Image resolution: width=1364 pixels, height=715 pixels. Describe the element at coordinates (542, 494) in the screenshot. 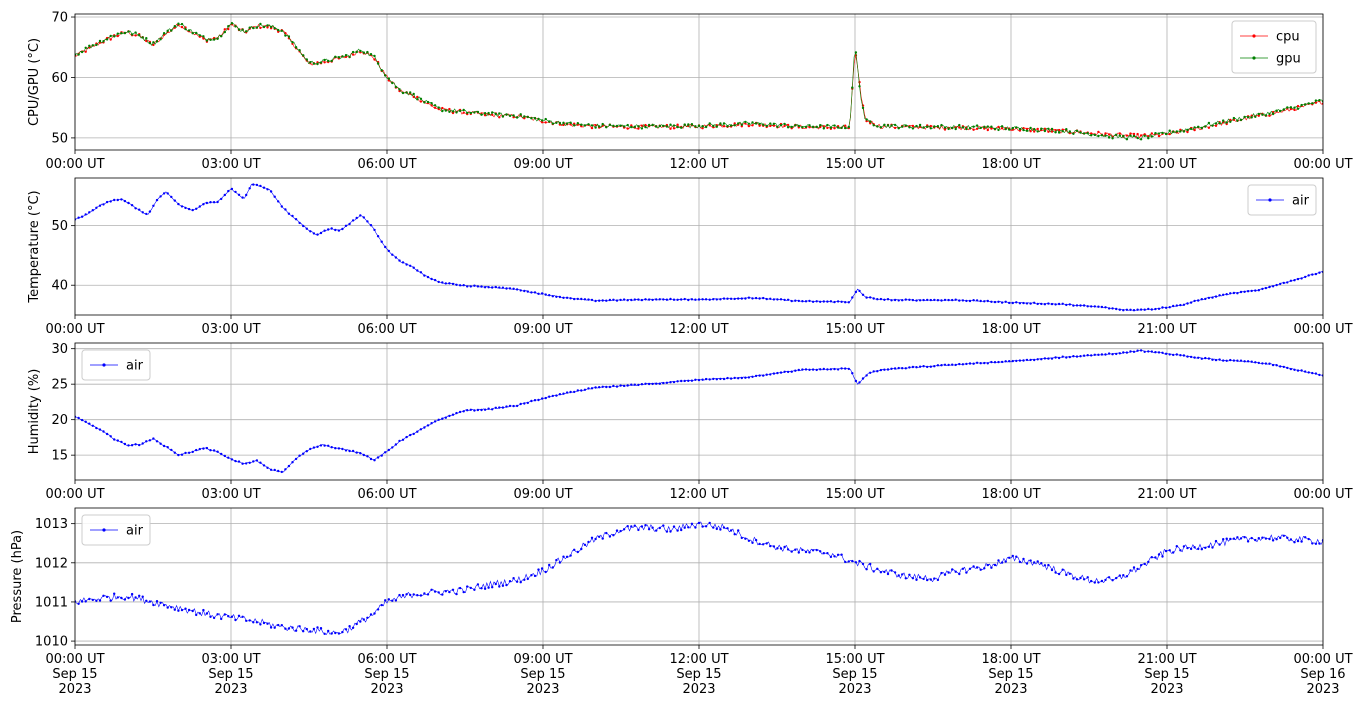

I see `x-tick-label: 09:00 UT` at that location.